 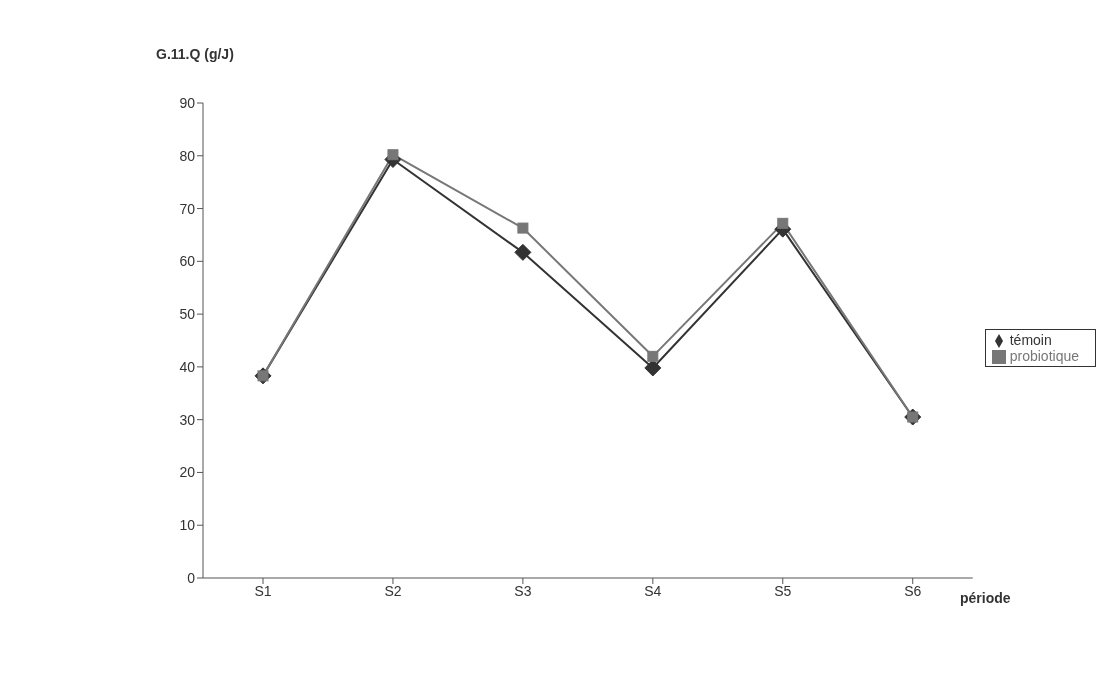 I want to click on y-tick-label: 40, so click(x=187, y=366).